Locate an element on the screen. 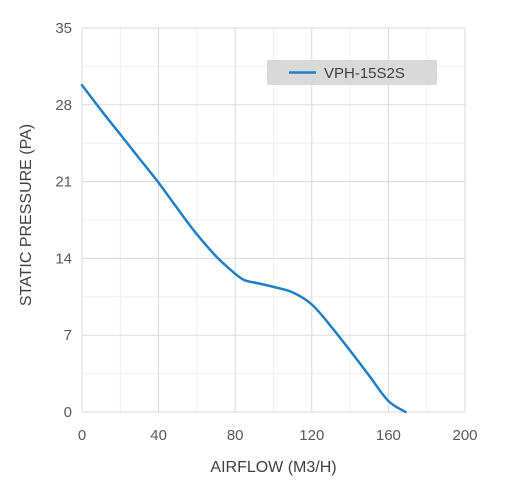 The image size is (514, 490). y-tick-label: 28 is located at coordinates (63, 105).